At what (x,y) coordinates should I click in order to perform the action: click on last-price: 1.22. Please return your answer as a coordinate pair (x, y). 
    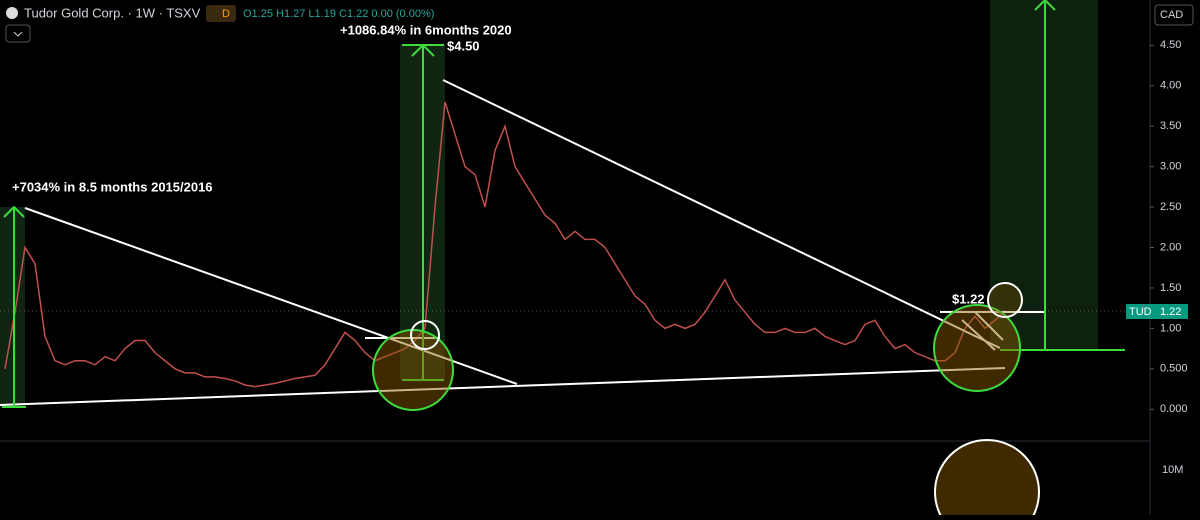
    Looking at the image, I should click on (1170, 312).